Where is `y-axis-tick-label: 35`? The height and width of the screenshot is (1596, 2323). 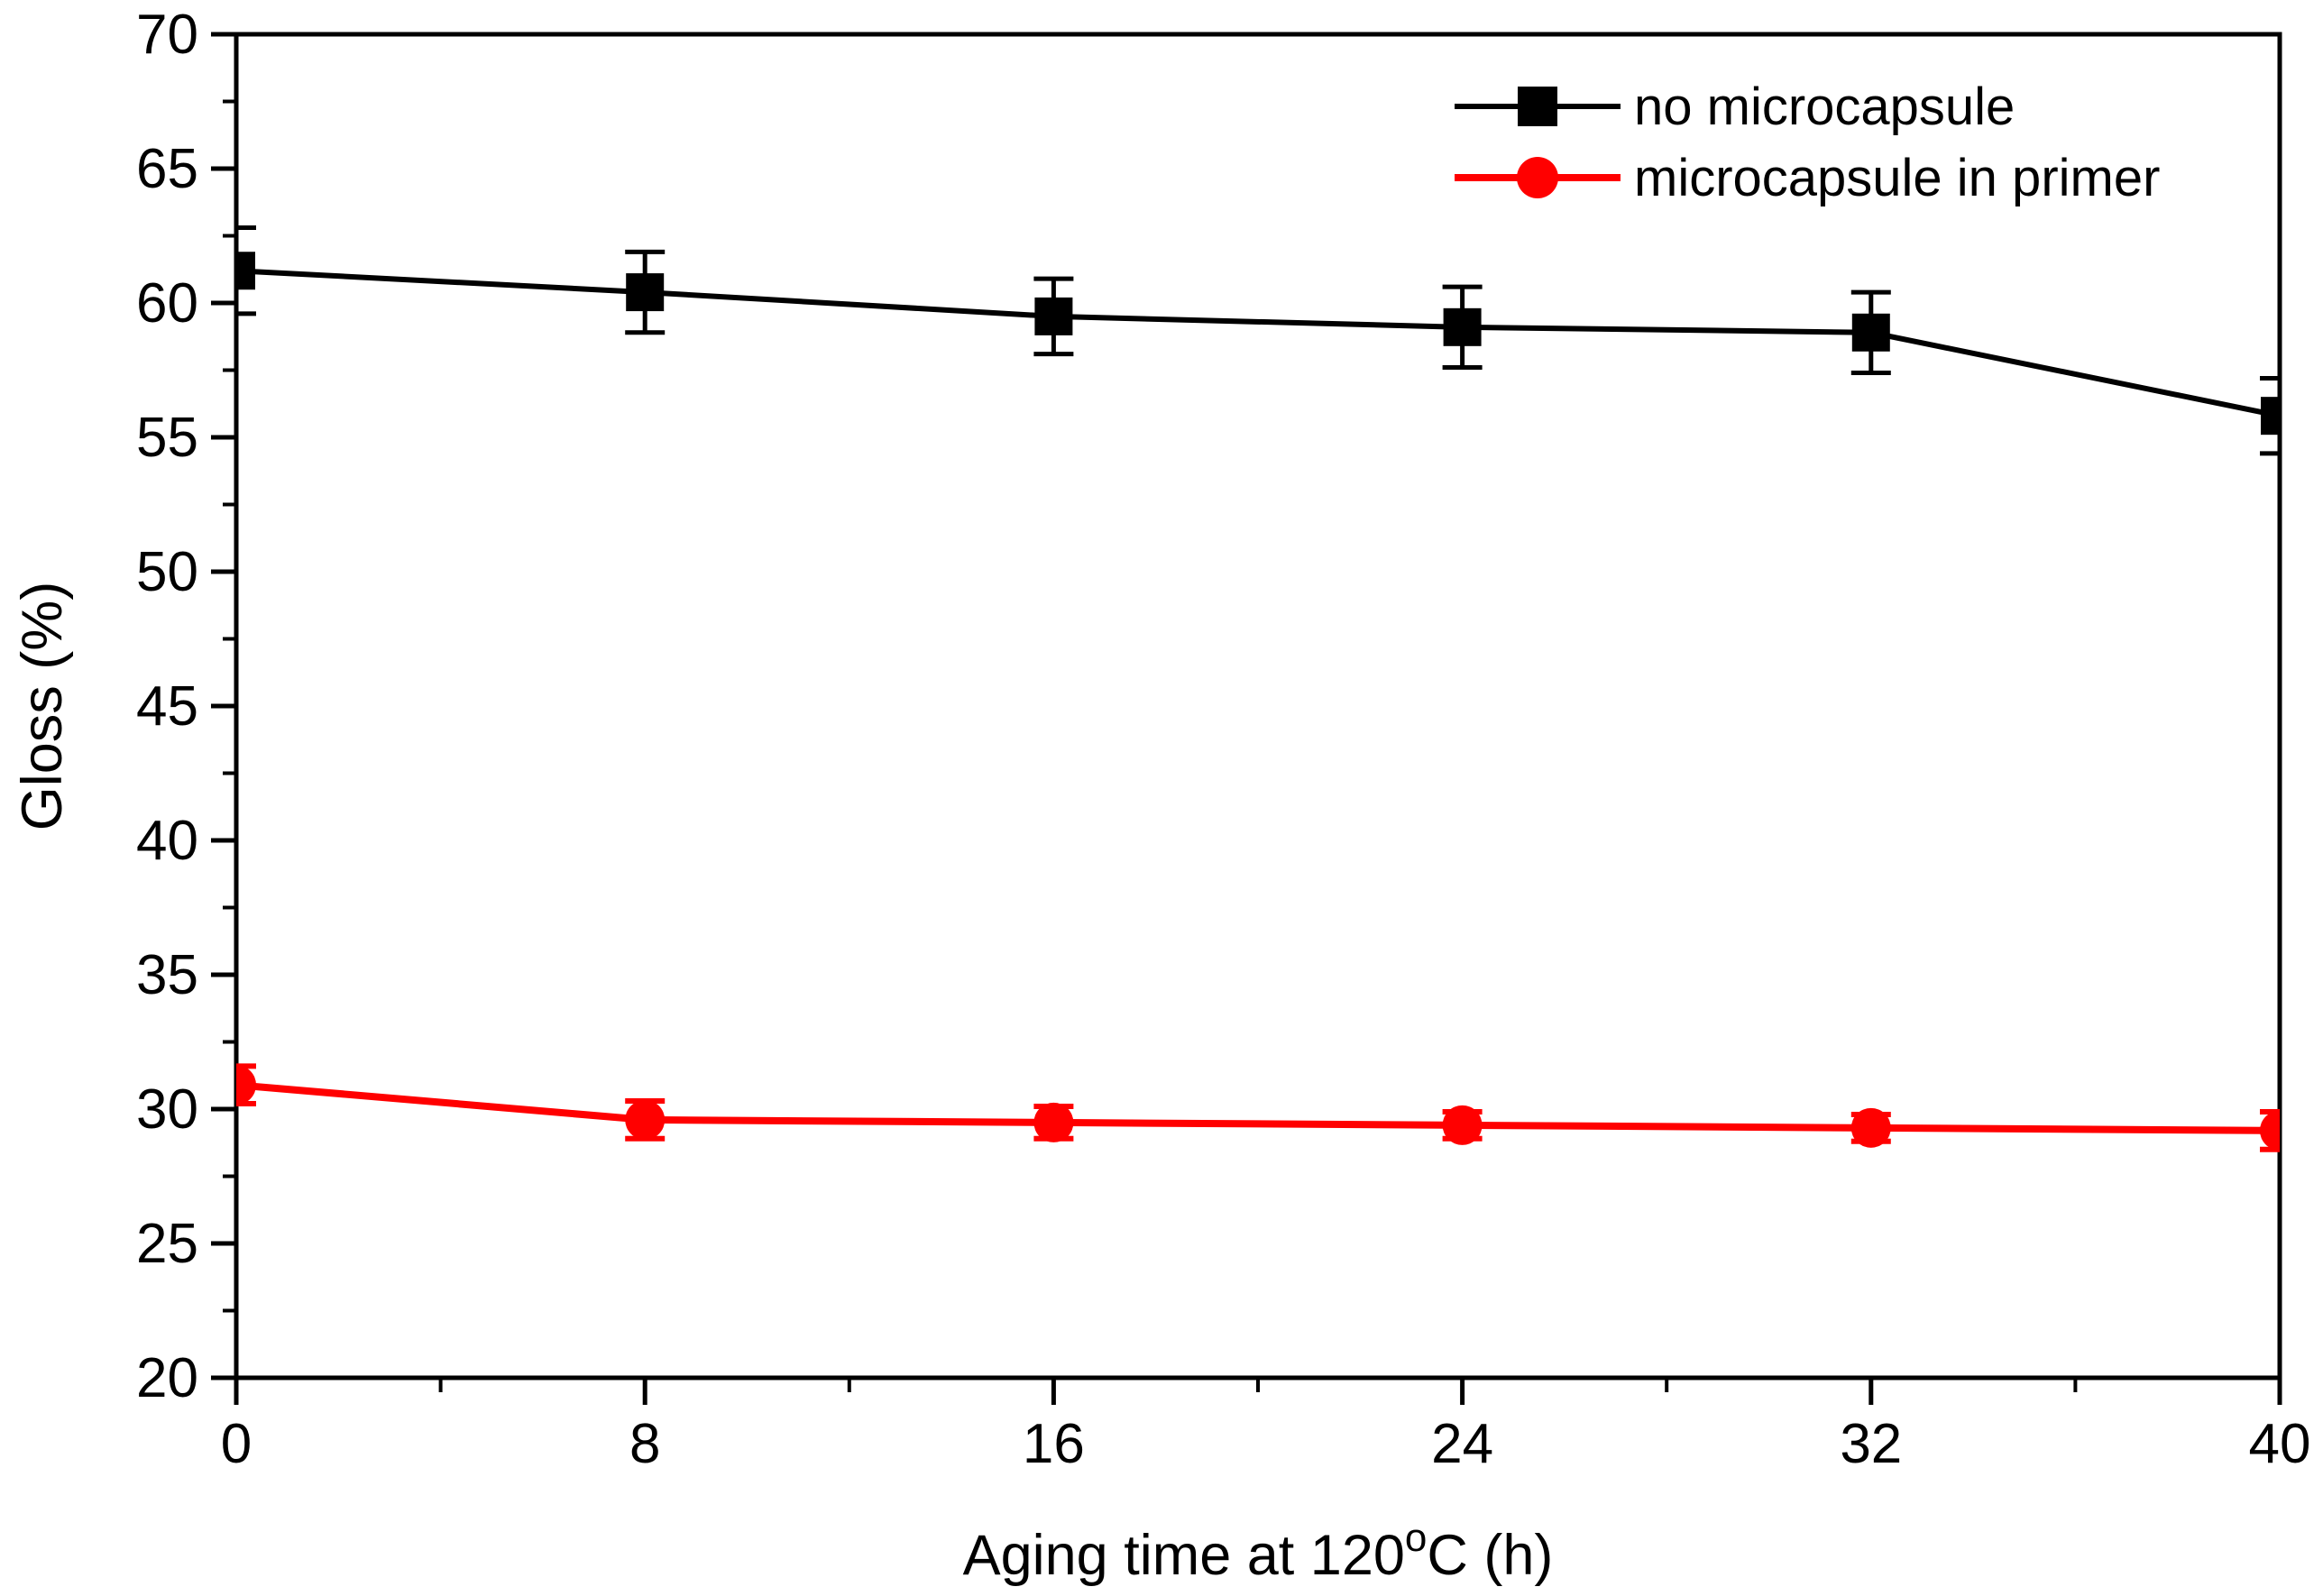 y-axis-tick-label: 35 is located at coordinates (167, 975).